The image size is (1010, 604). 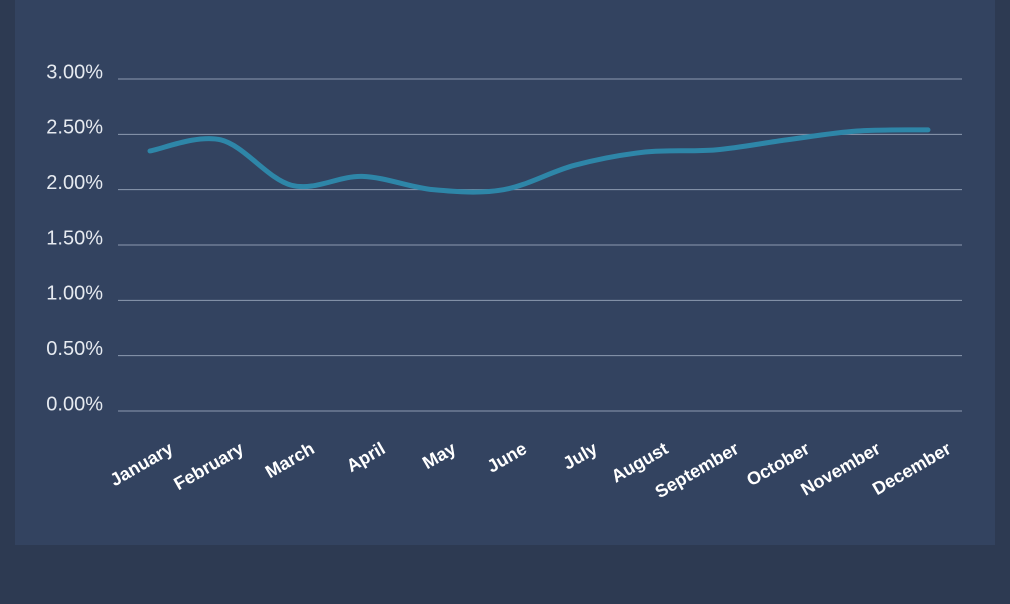 I want to click on y-tick-label: 0.50%, so click(x=74, y=349).